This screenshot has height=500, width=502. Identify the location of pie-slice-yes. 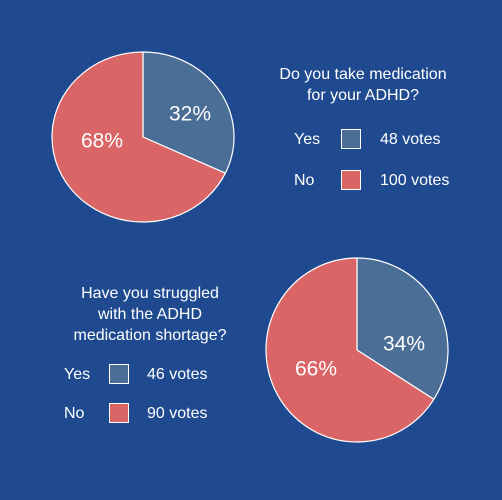
(188, 112).